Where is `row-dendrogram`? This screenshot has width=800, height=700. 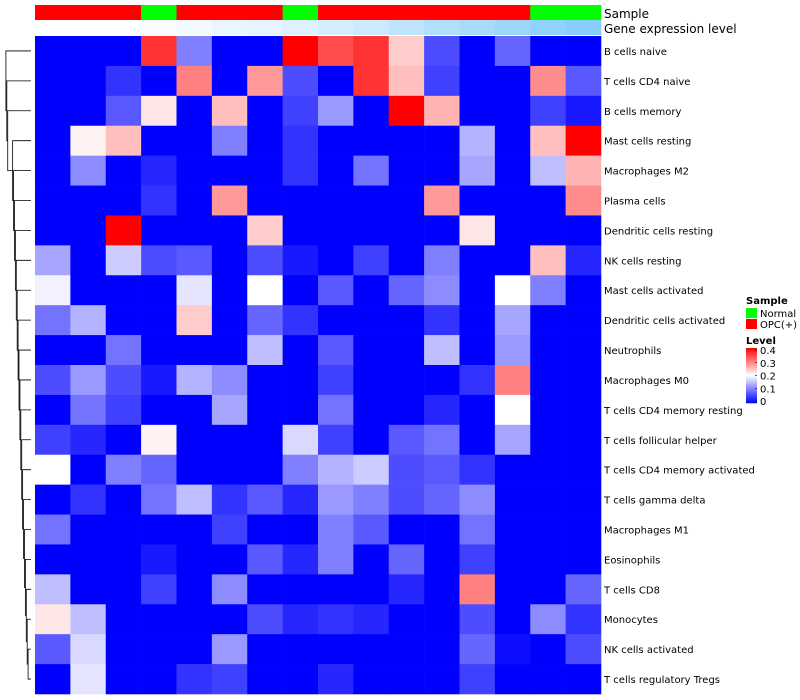
row-dendrogram is located at coordinates (18, 365).